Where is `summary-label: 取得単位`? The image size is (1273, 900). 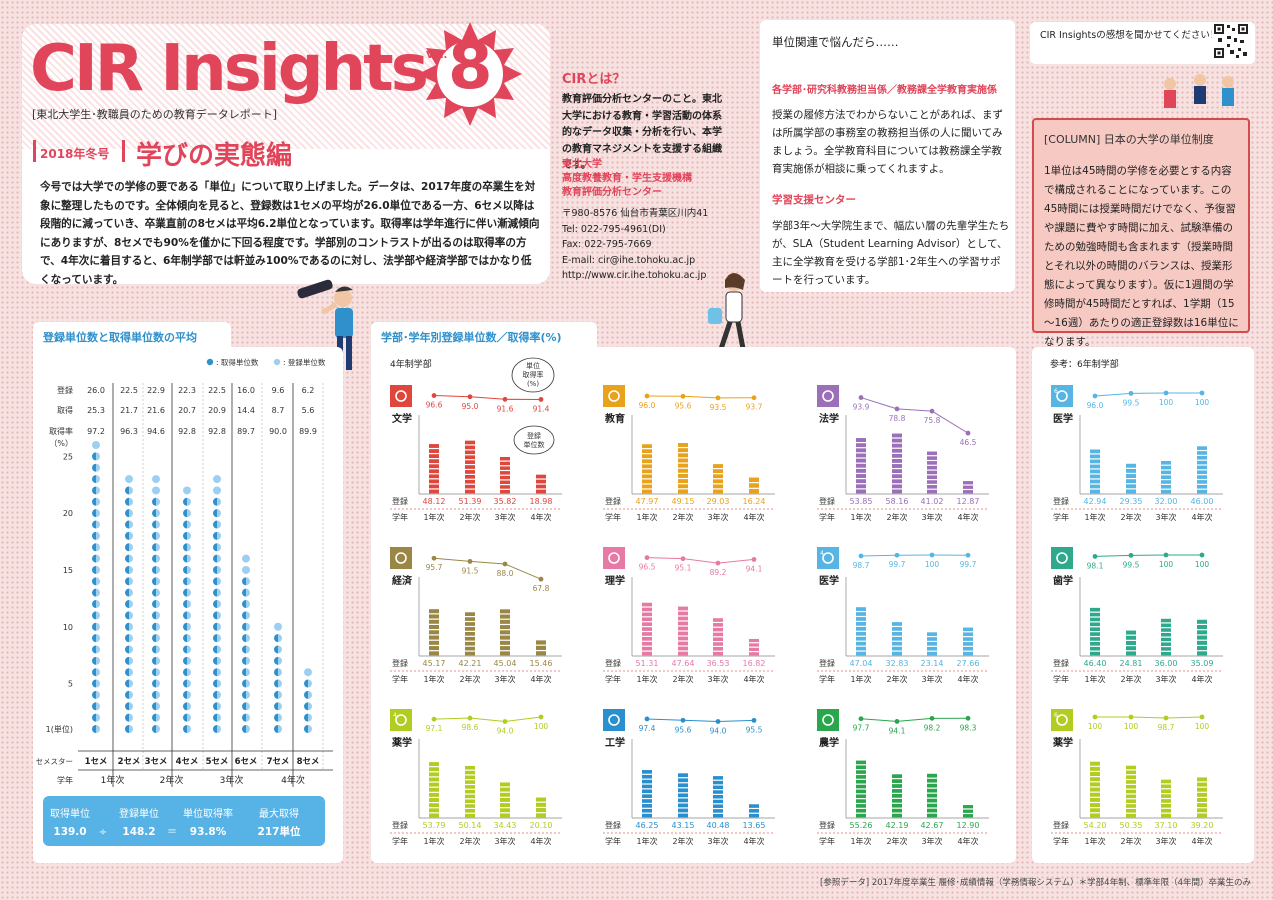
summary-label: 取得単位 is located at coordinates (70, 813).